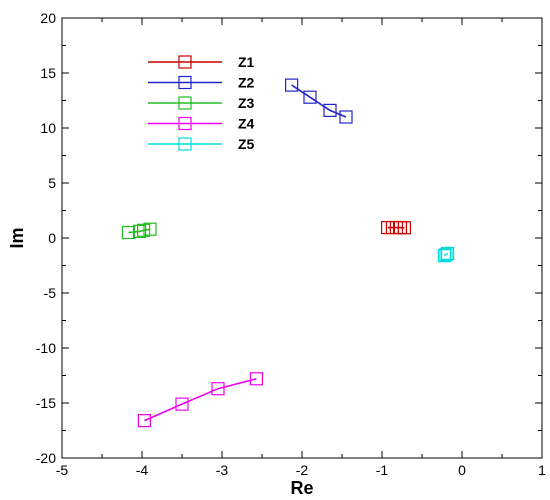  What do you see at coordinates (246, 103) in the screenshot?
I see `legend-label: Z3` at bounding box center [246, 103].